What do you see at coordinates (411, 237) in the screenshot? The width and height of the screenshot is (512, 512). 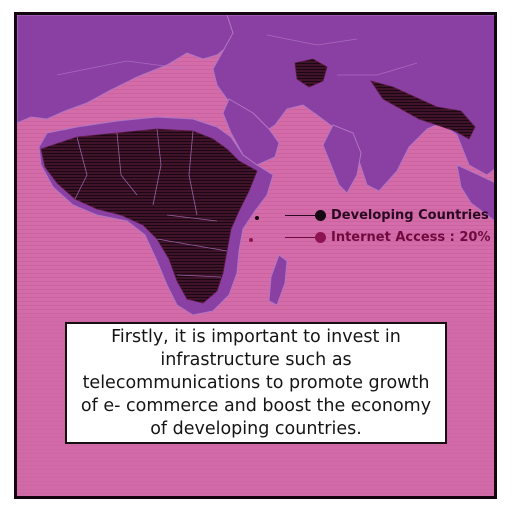 I see `legend-label-internet: Internet Access : 20%` at bounding box center [411, 237].